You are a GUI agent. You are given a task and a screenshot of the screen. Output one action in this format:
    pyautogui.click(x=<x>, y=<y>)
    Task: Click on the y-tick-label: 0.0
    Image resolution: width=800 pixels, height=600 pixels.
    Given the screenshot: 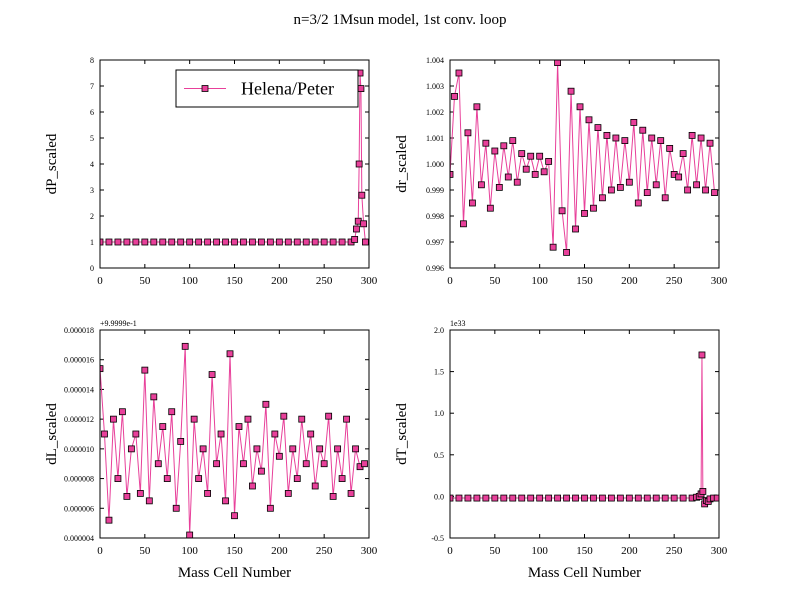 What is the action you would take?
    pyautogui.click(x=439, y=496)
    